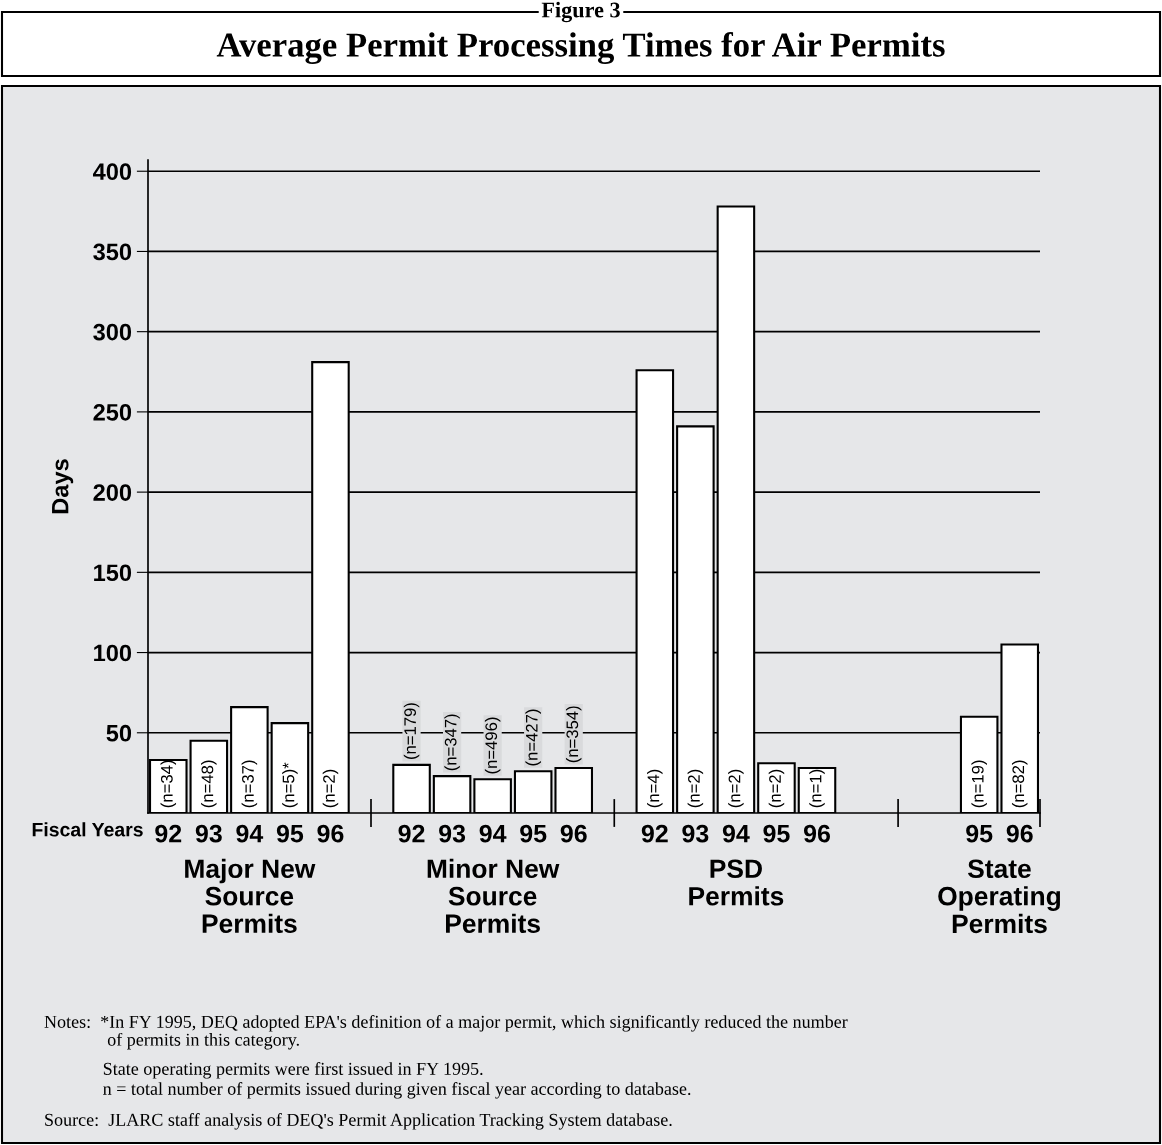  Describe the element at coordinates (87, 829) in the screenshot. I see `x-axis-title: Fiscal Years` at that location.